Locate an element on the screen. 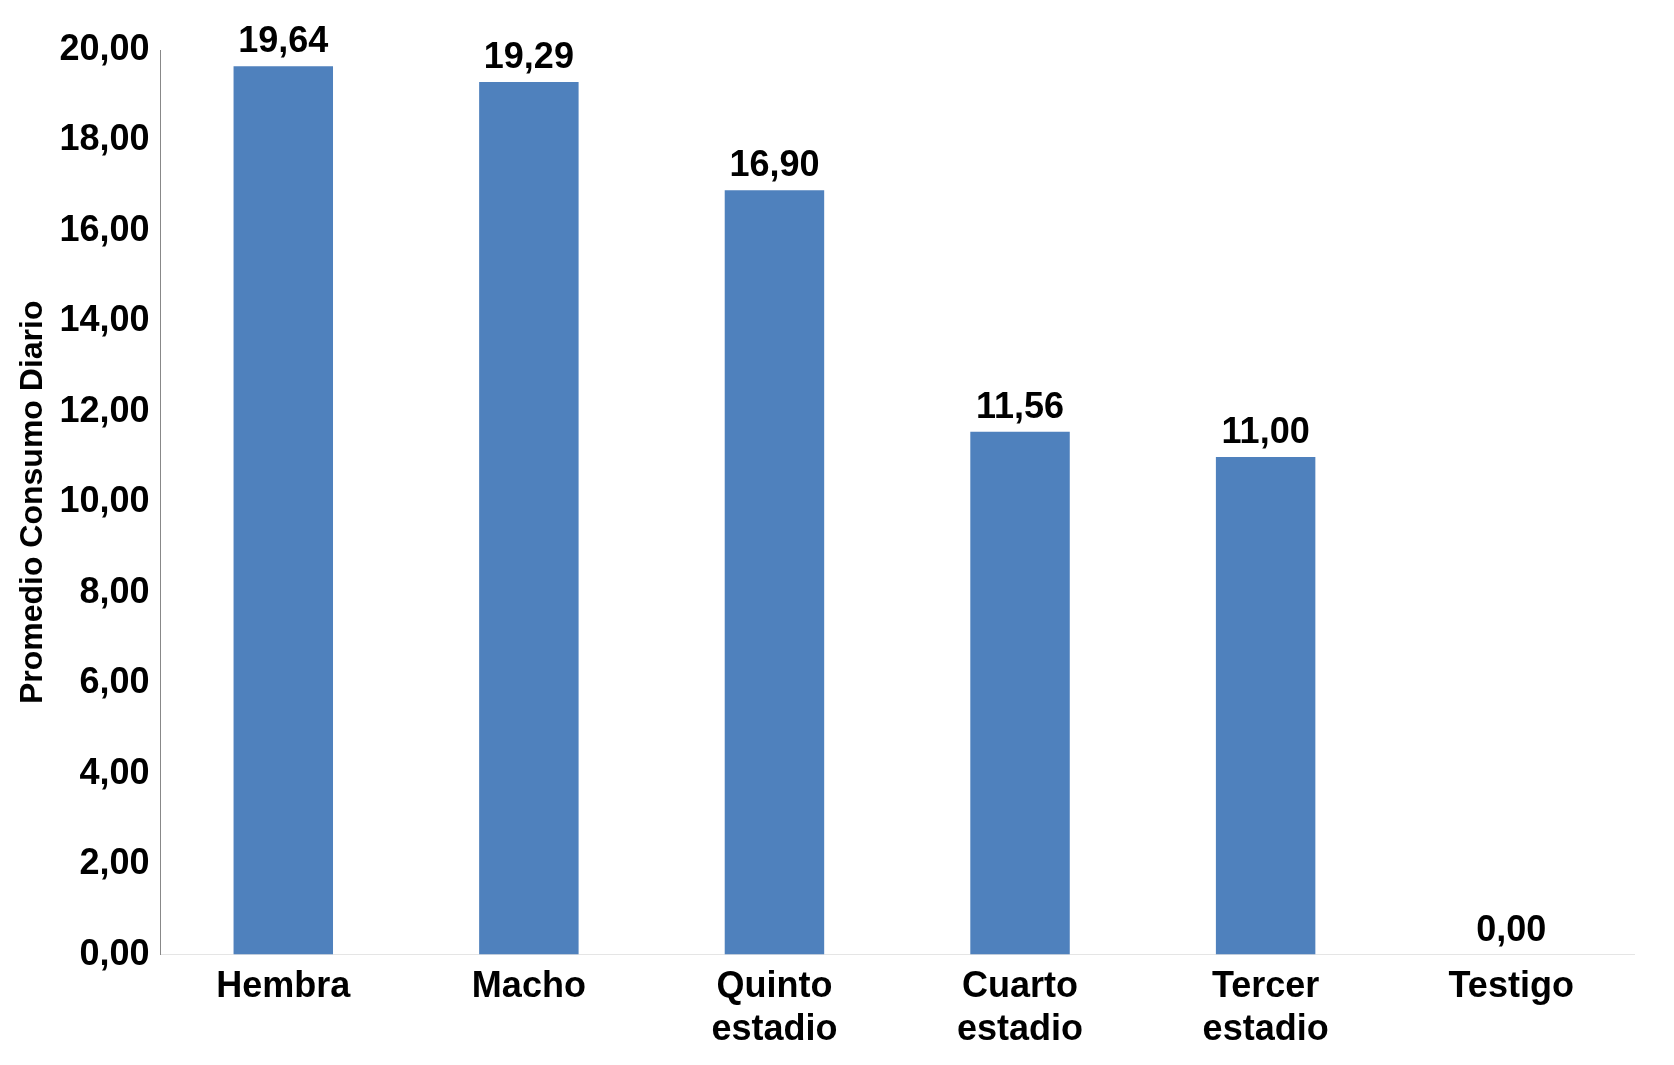 This screenshot has width=1674, height=1065. data-label: 19,29 is located at coordinates (528, 56).